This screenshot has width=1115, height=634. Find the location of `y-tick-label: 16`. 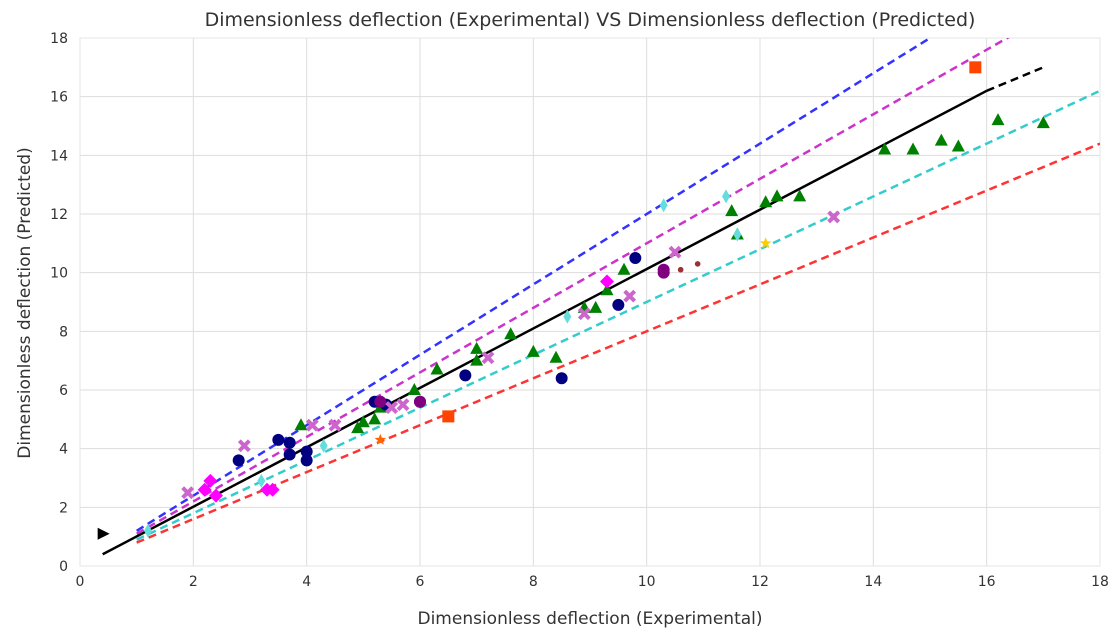

y-tick-label: 16 is located at coordinates (59, 98).